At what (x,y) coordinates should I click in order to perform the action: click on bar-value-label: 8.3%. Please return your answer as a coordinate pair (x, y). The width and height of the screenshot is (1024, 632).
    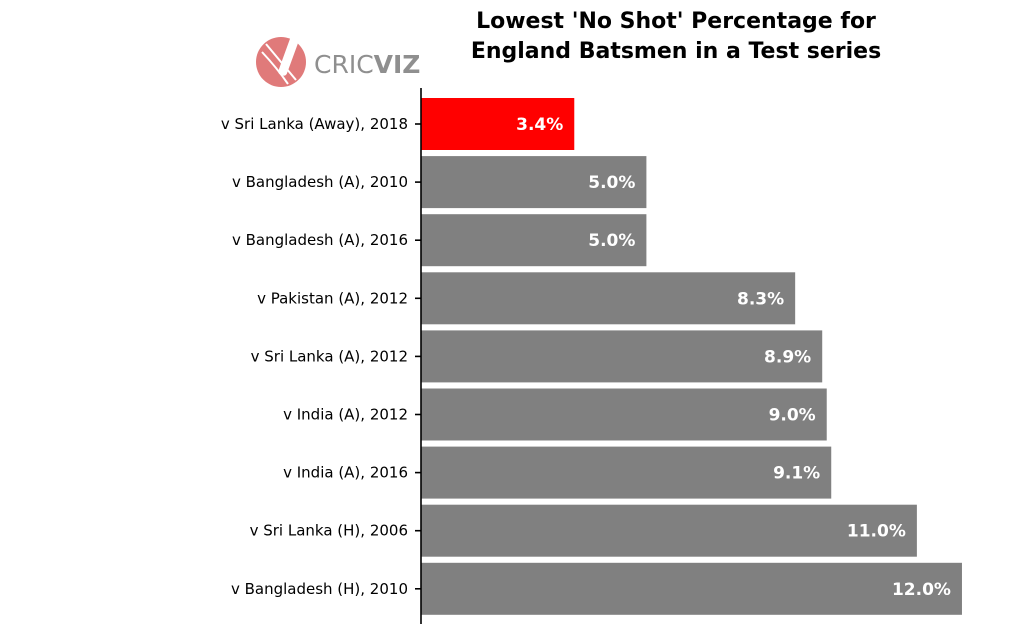
    Looking at the image, I should click on (760, 299).